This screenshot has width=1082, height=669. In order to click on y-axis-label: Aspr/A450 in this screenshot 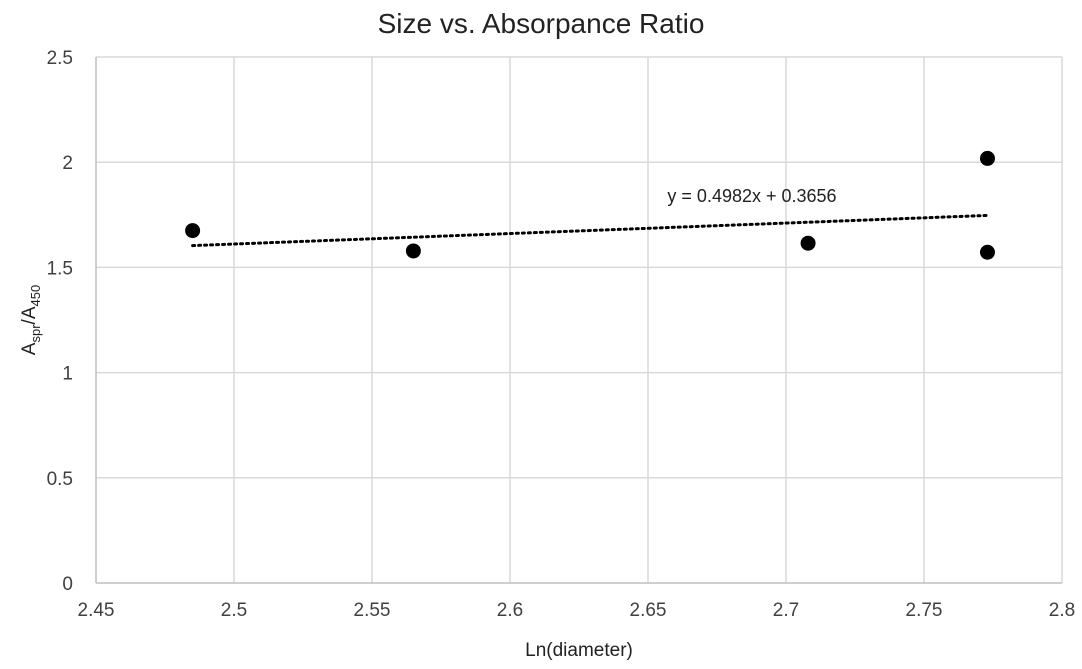, I will do `click(31, 320)`.